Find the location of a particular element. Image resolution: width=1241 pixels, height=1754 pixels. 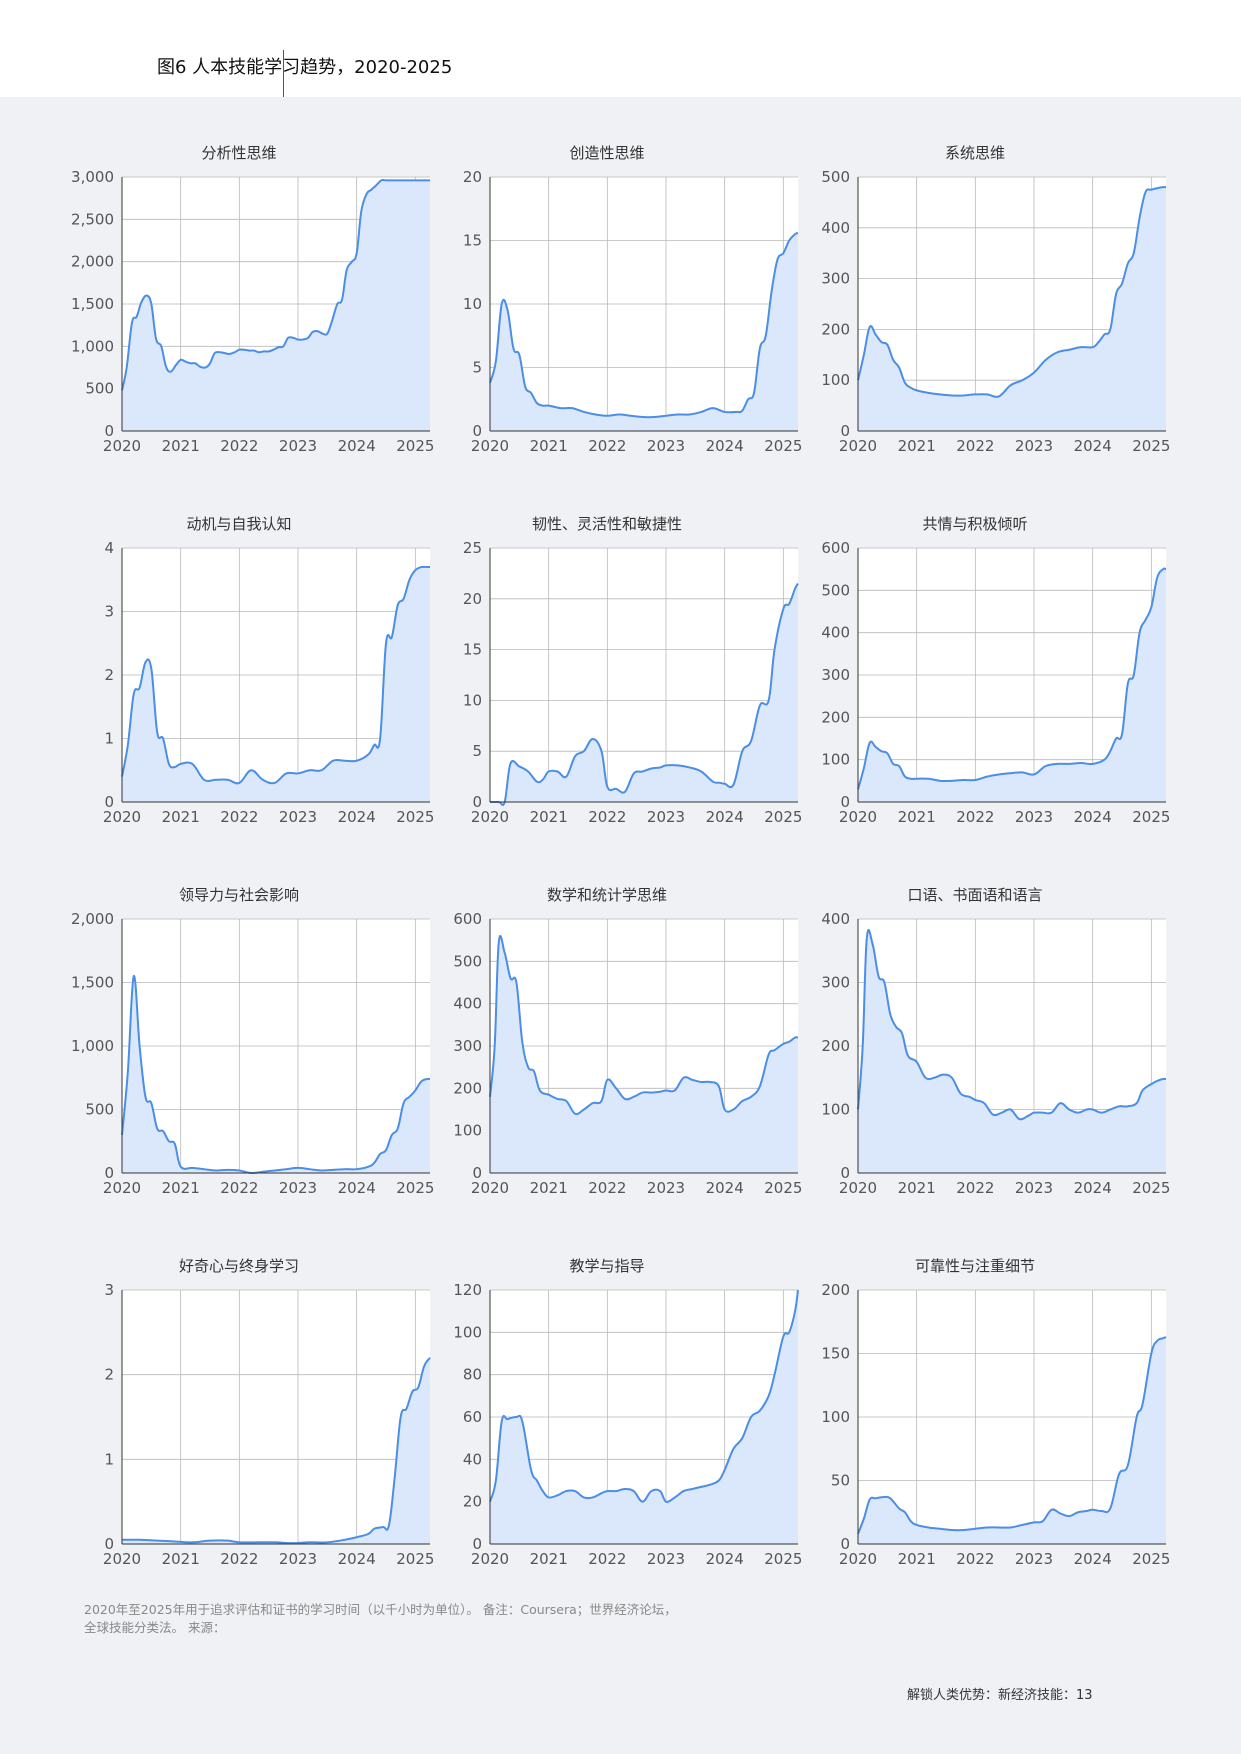

chart-title: 数学和统计学思维 is located at coordinates (607, 895).